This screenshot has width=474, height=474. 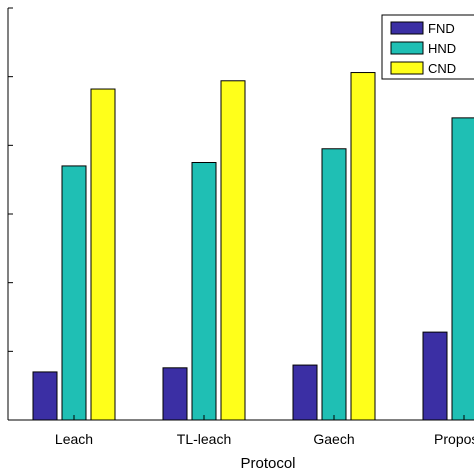 What do you see at coordinates (407, 68) in the screenshot?
I see `legend-swatch-cnd` at bounding box center [407, 68].